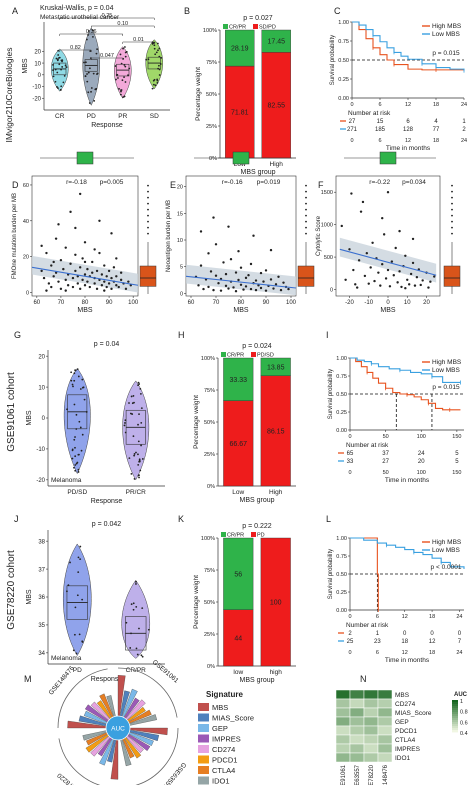 This screenshot has height=785, width=474. What do you see at coordinates (446, 370) in the screenshot?
I see `panel-I-legend-label: Low MBS` at bounding box center [446, 370].